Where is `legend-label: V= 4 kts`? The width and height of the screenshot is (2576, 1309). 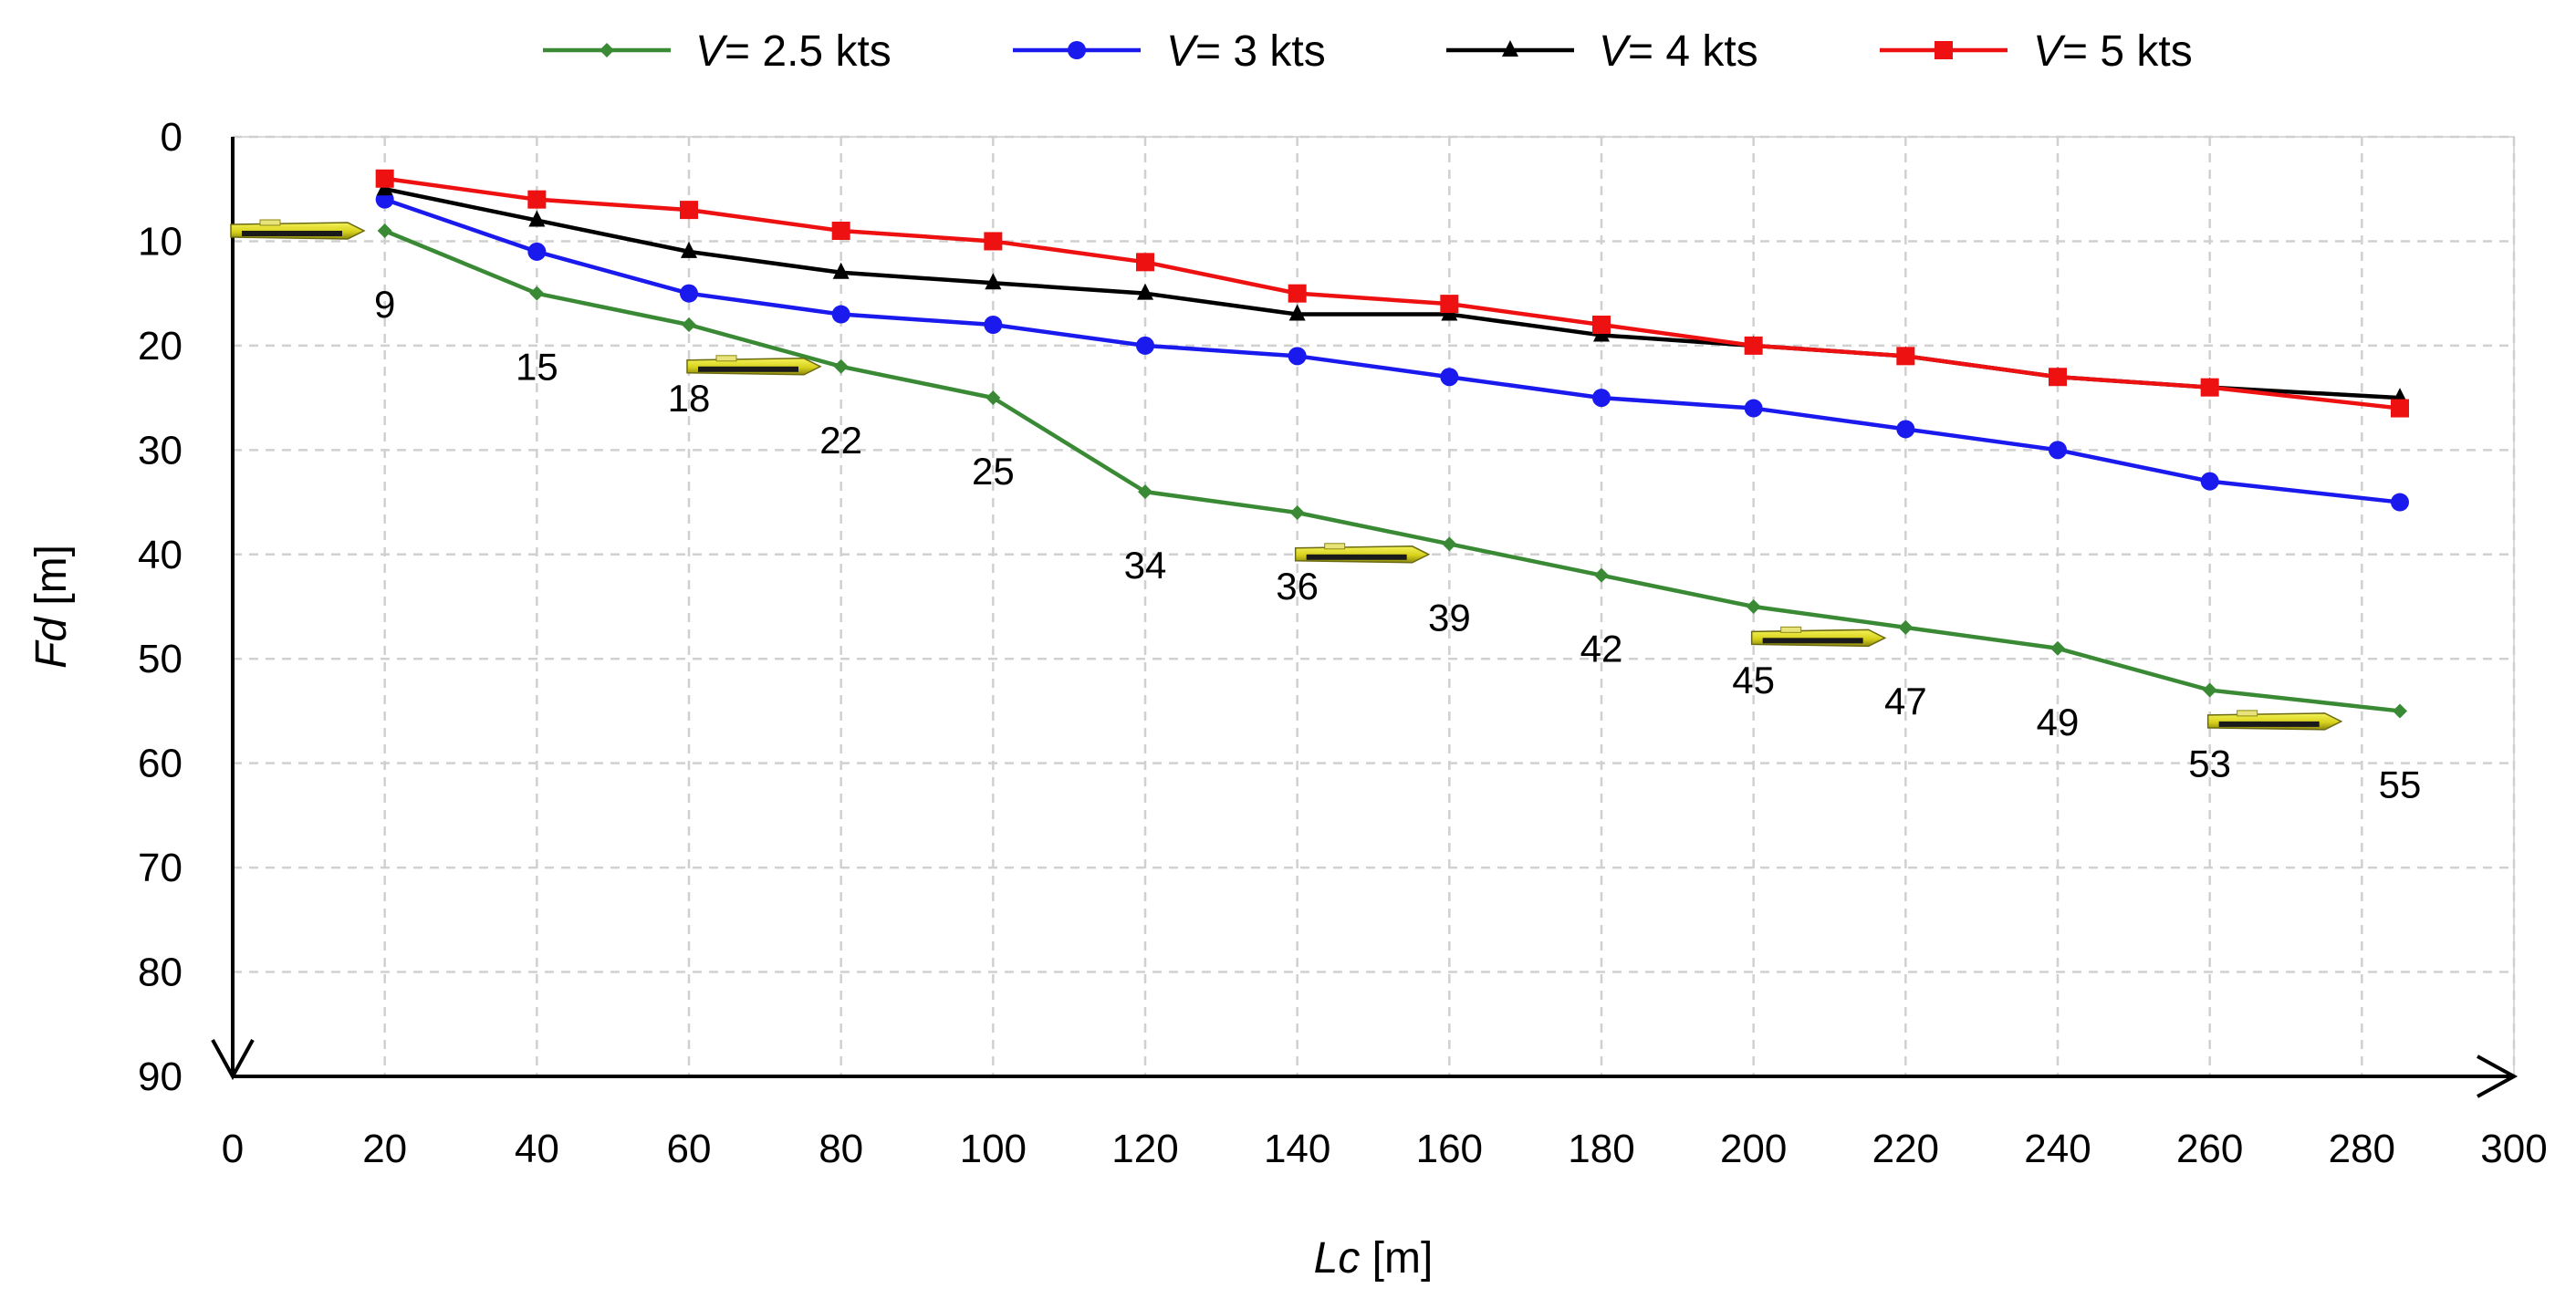
legend-label: V= 4 kts is located at coordinates (1678, 51).